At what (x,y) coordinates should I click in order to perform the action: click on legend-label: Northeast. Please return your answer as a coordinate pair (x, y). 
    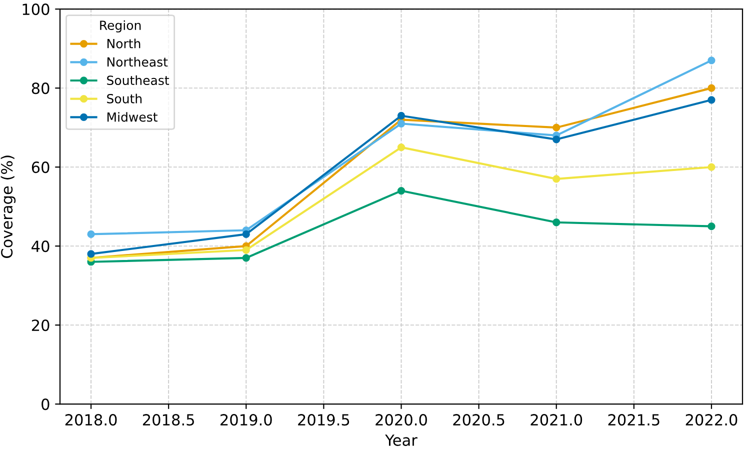
    Looking at the image, I should click on (137, 62).